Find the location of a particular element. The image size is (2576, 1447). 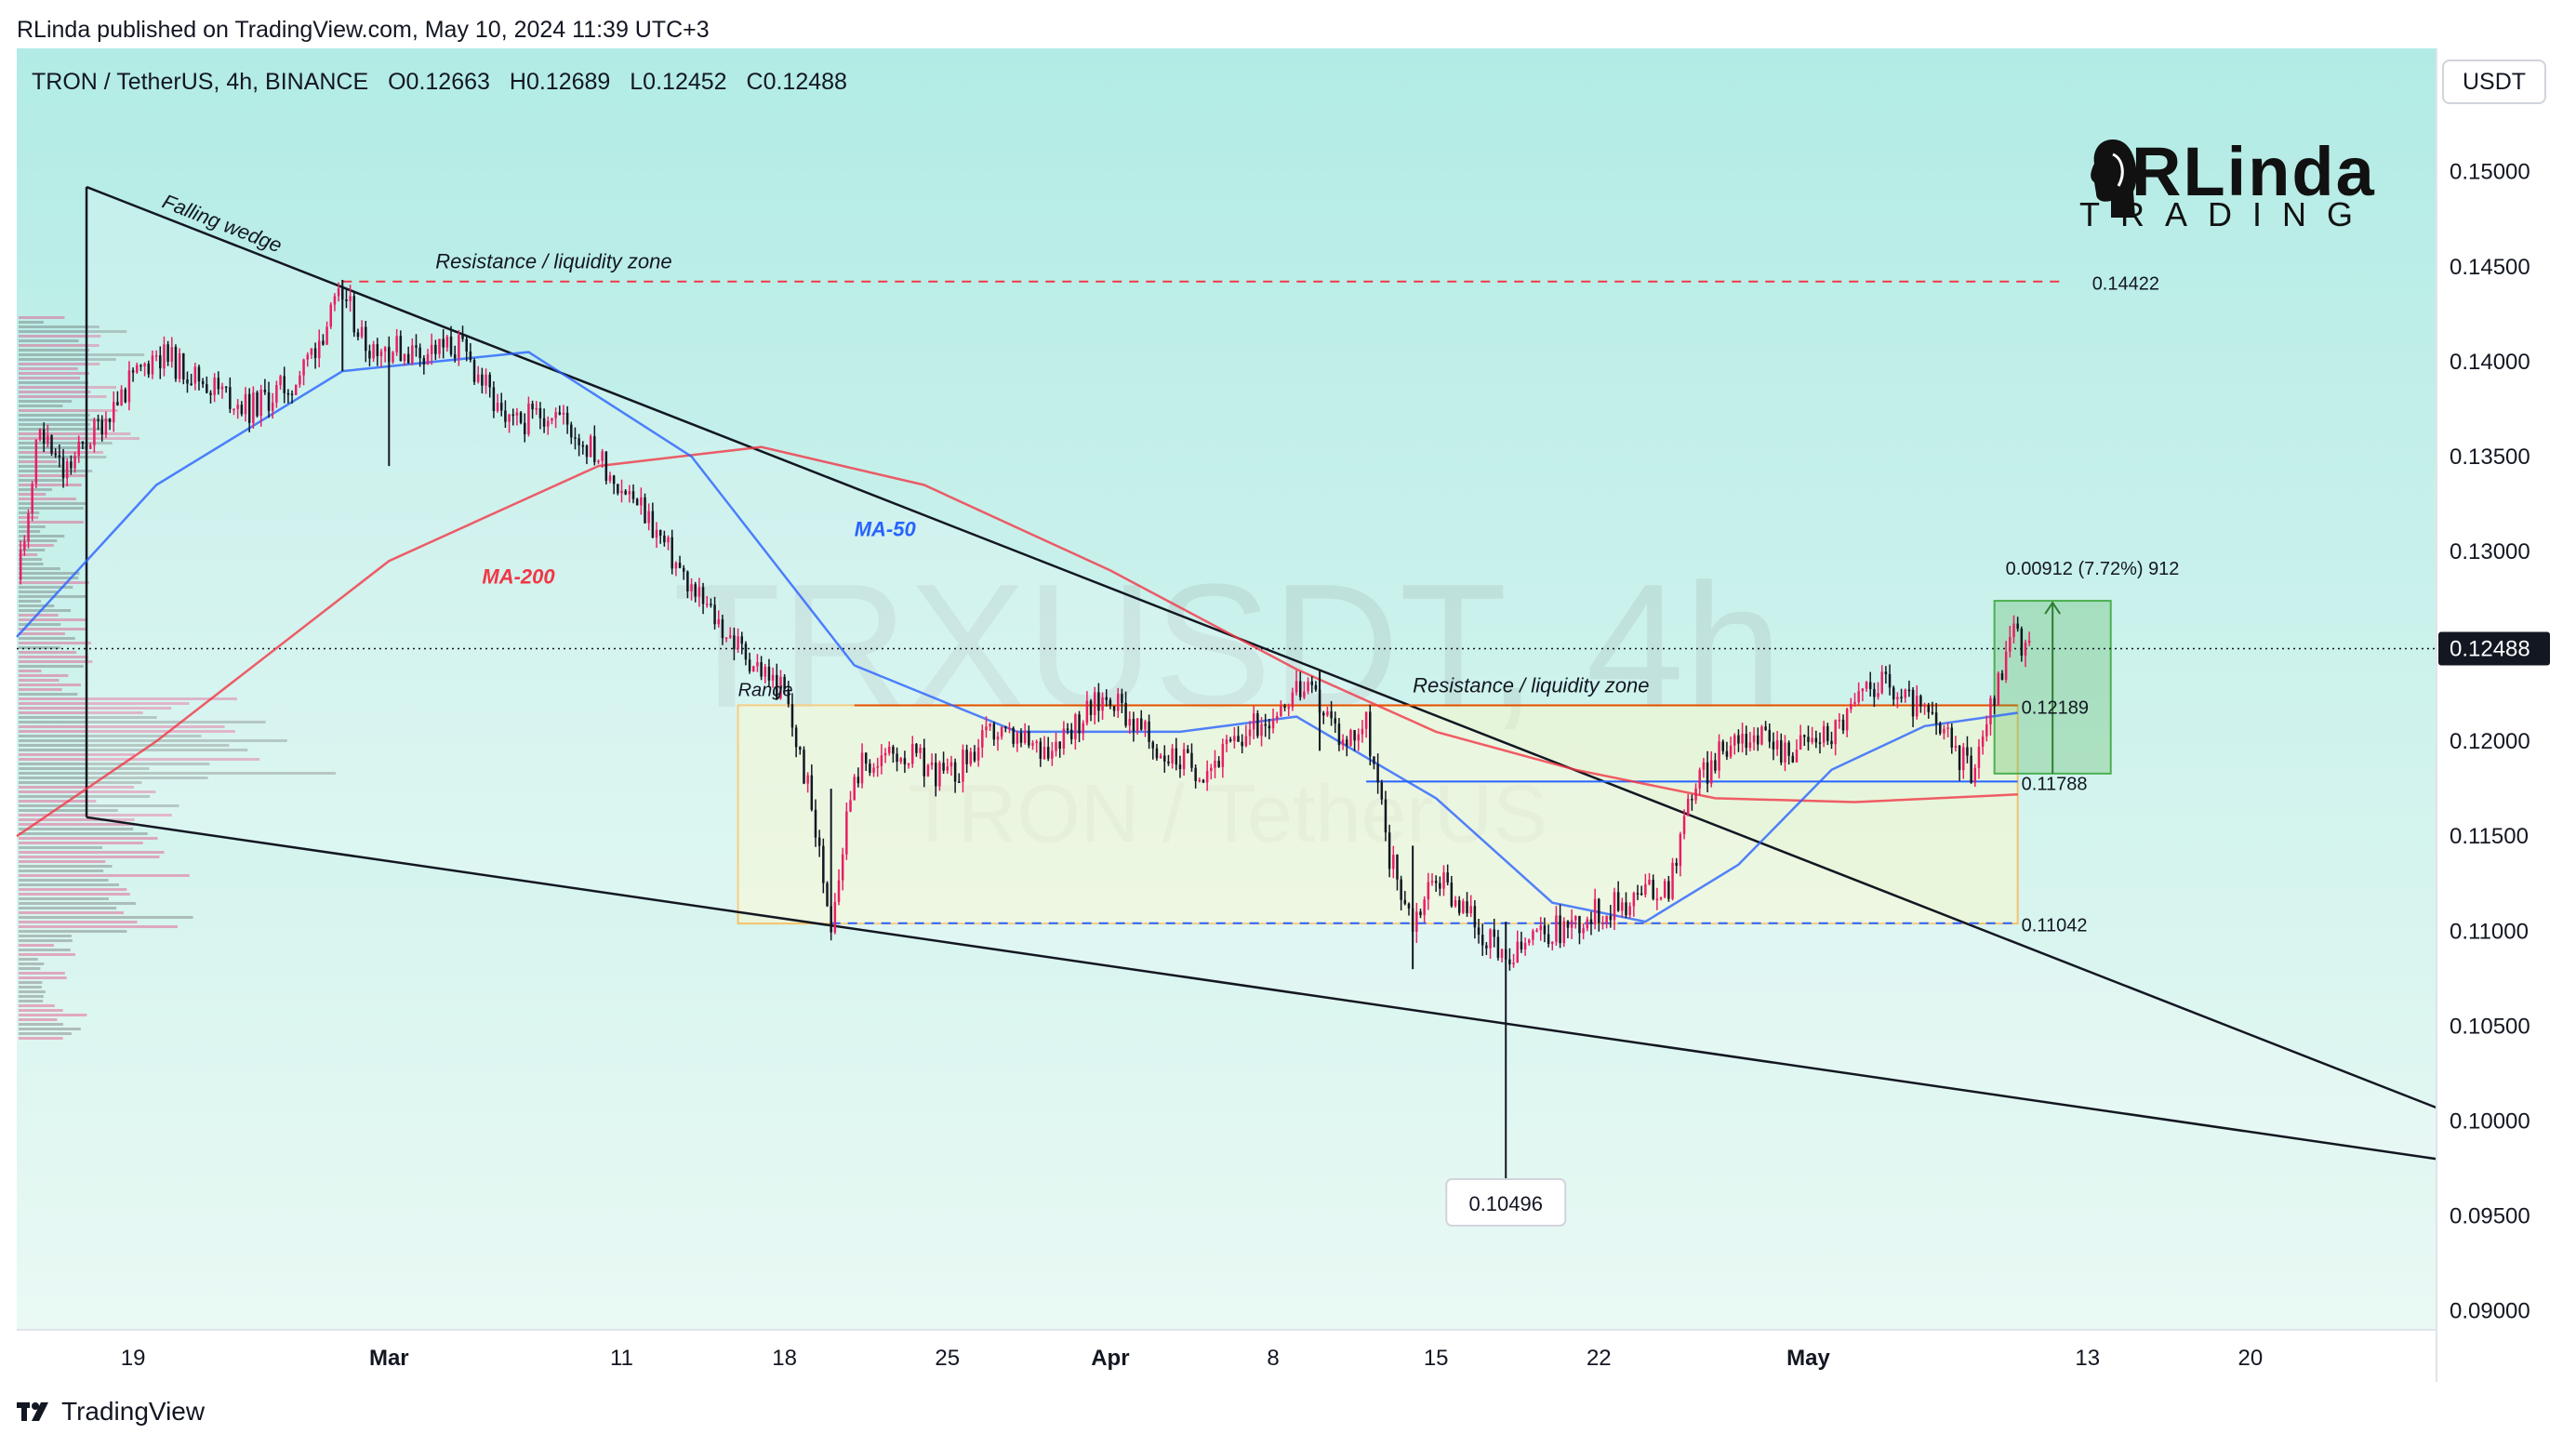

price-tick-label: 0.09000 is located at coordinates (2490, 1311).